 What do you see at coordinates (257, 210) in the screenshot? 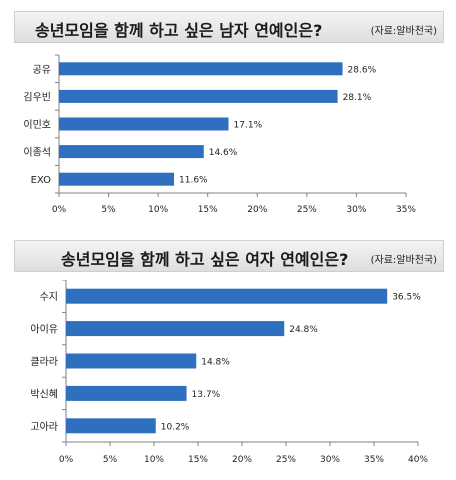
I see `male-x-tick-label: 20%` at bounding box center [257, 210].